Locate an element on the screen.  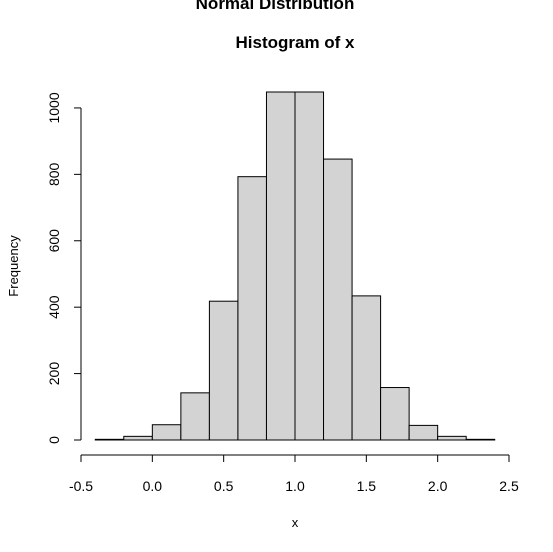
y-tick-label: 800 is located at coordinates (54, 174).